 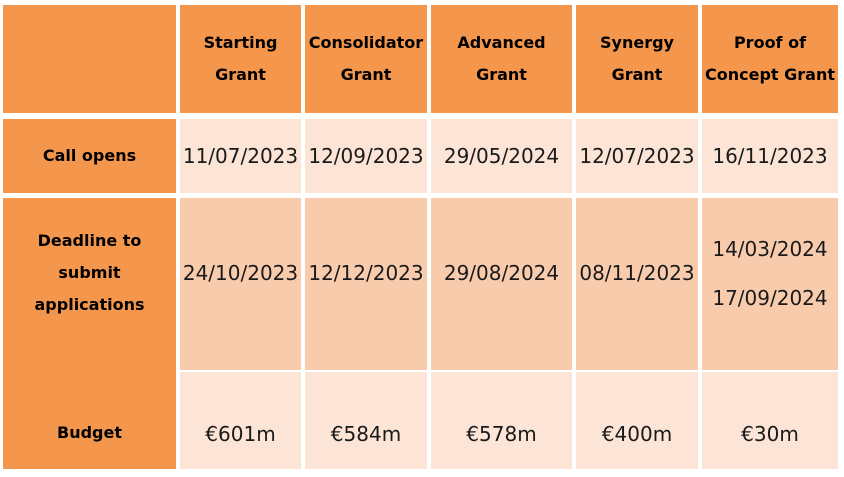 I want to click on cell-deadline-advanced: 29/08/2024, so click(x=501, y=284).